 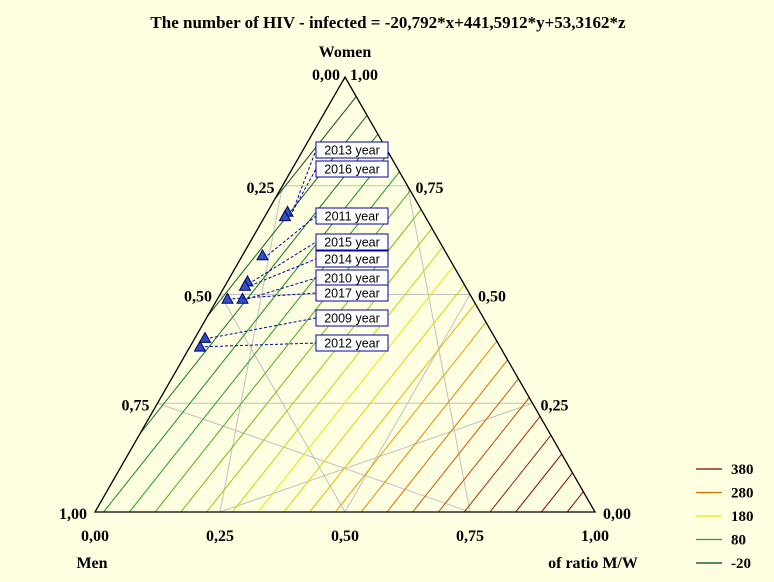 I want to click on legend-label: 280, so click(x=742, y=494).